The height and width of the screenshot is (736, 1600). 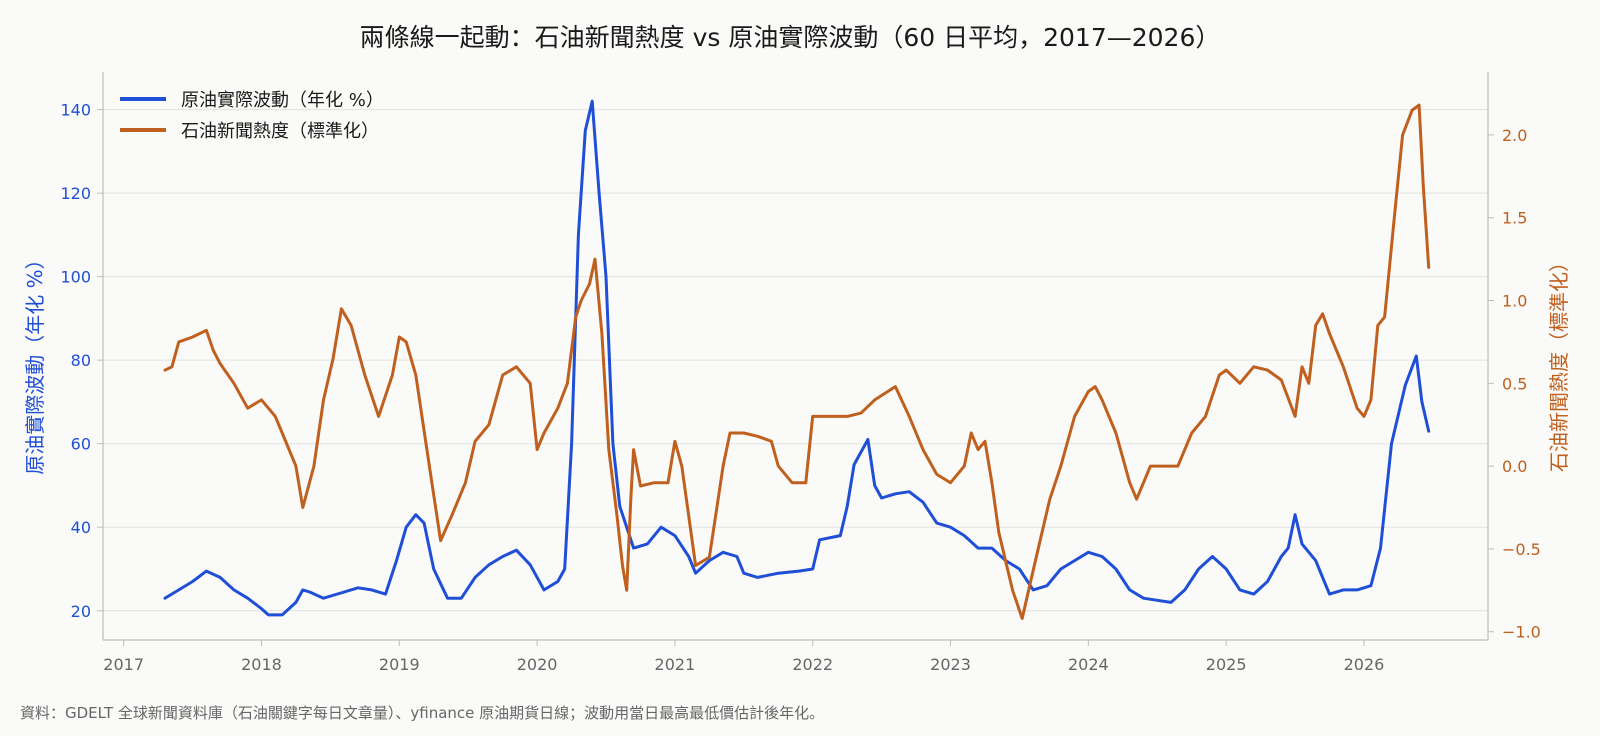 I want to click on y-tick-left-label: 60, so click(x=81, y=444).